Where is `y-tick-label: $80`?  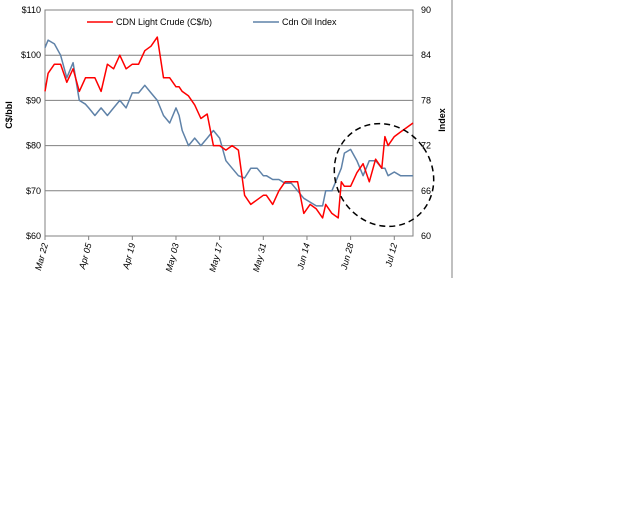 y-tick-label: $80 is located at coordinates (33, 146).